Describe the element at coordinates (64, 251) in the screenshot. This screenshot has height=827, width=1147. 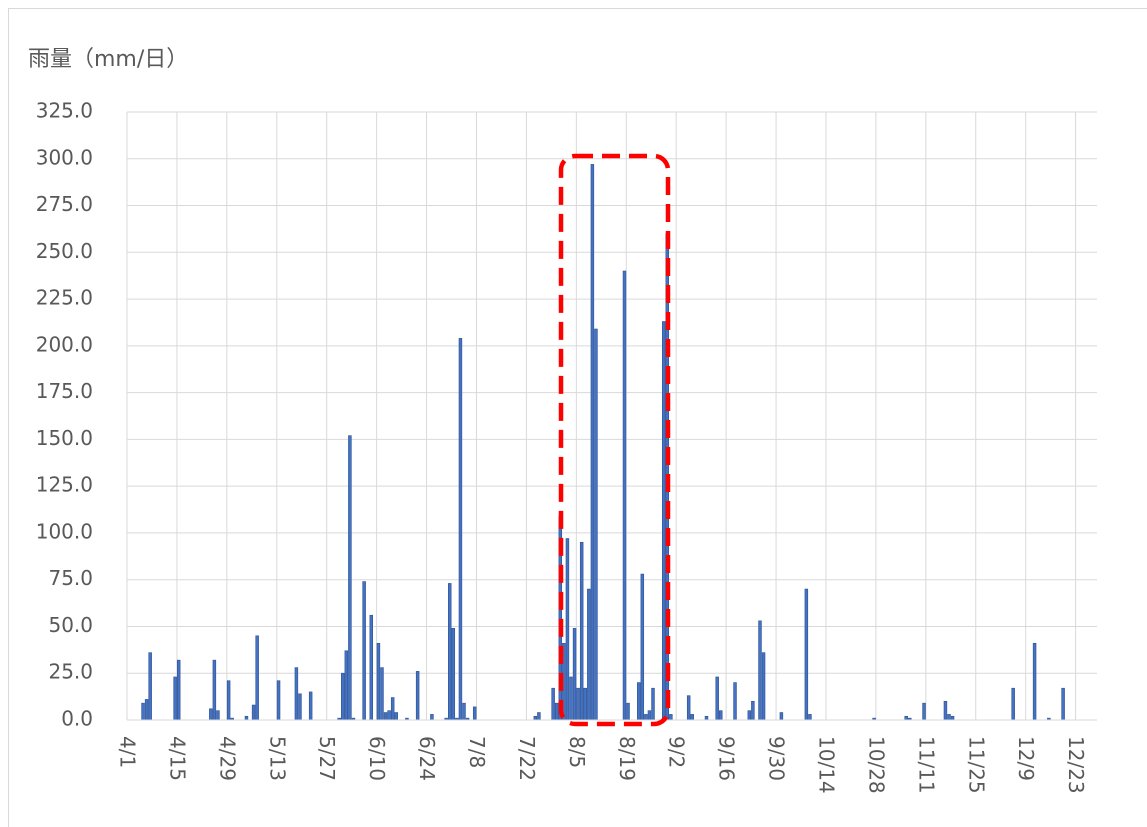
I see `y-tick-label: 250.0` at that location.